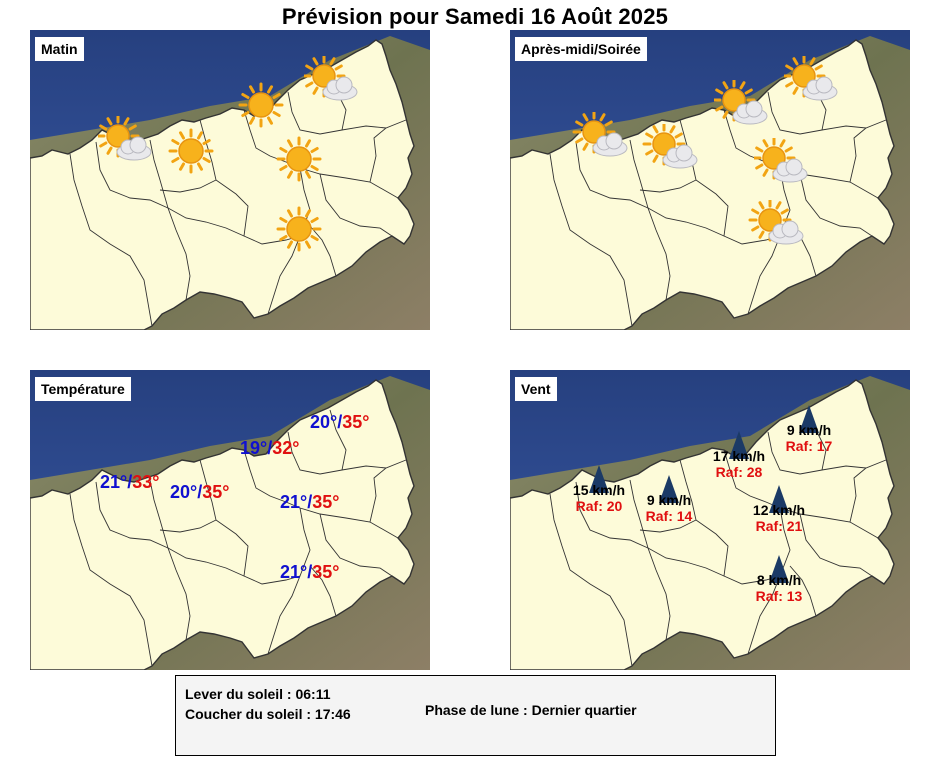 The image size is (950, 760). I want to click on wind-station: 17 km/h Raf: 28, so click(739, 455).